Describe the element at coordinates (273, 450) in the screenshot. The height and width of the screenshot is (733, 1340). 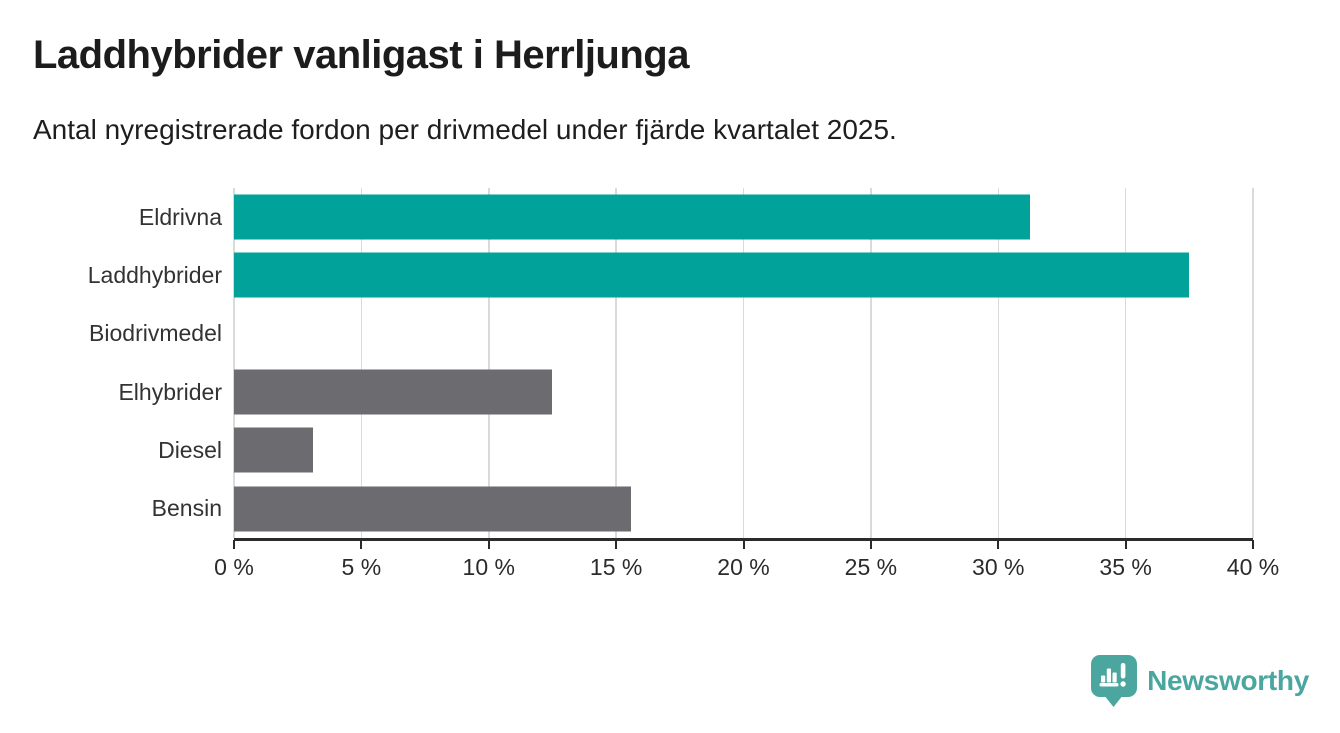
I see `bar-diesel` at that location.